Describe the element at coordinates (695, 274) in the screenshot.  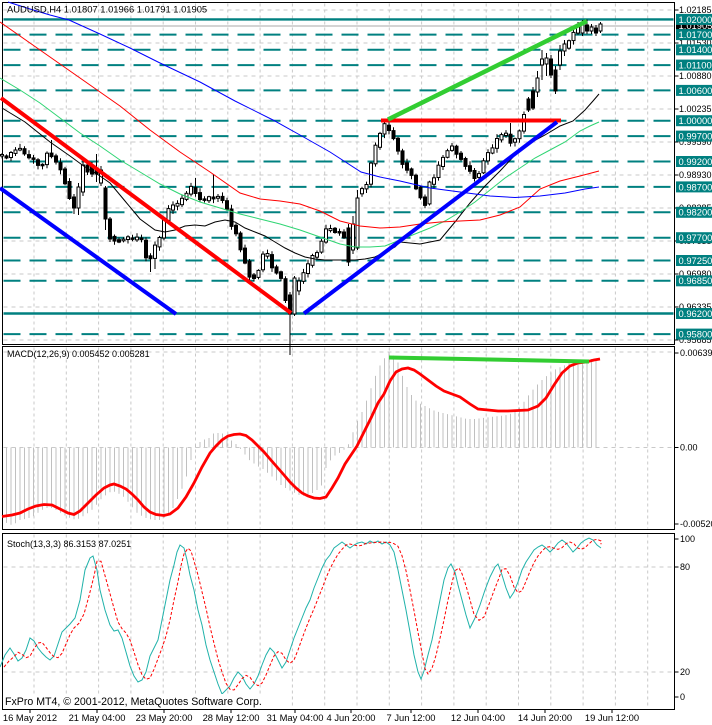
I see `svg-text: 0.96980` at that location.